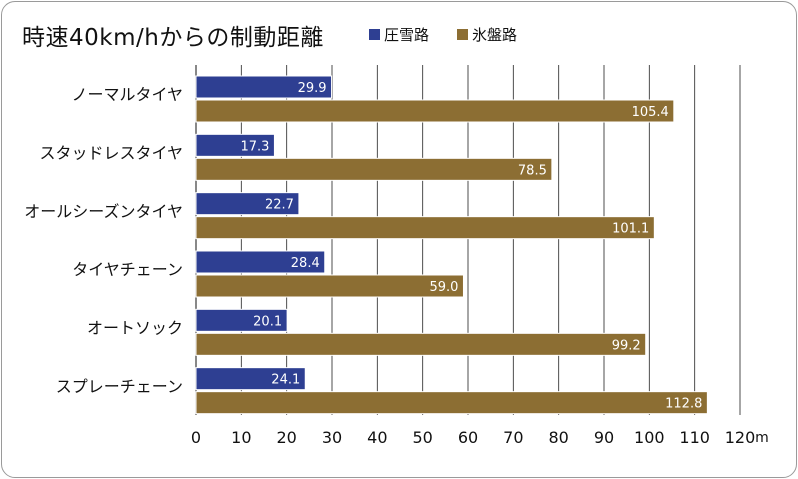  Describe the element at coordinates (127, 94) in the screenshot. I see `category-label: ノーマルタイヤ` at that location.